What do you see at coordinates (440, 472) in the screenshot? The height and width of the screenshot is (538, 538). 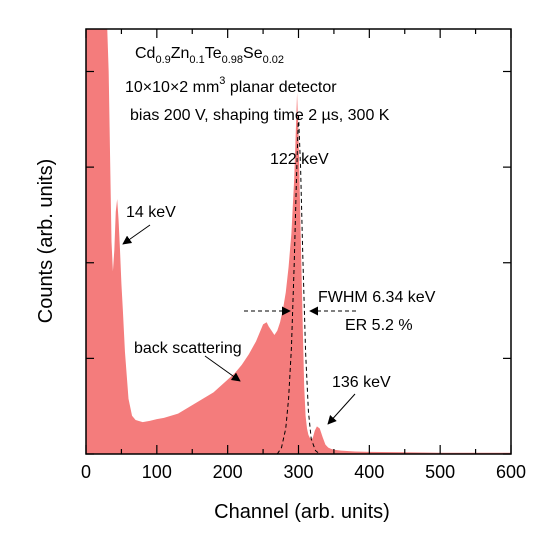 I see `x-tick-label: 500` at bounding box center [440, 472].